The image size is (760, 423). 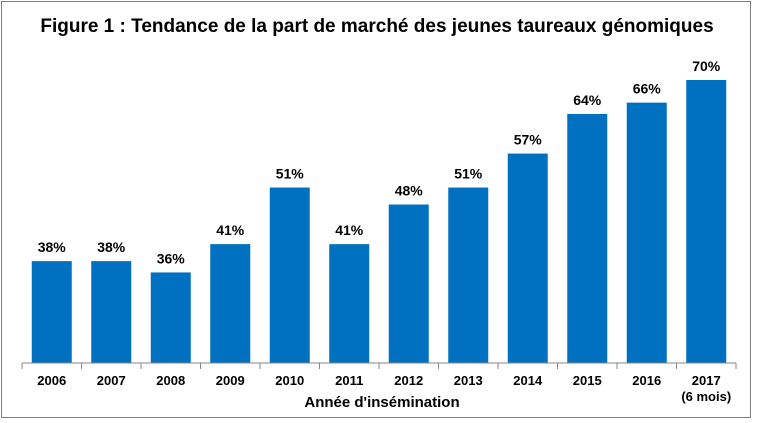 What do you see at coordinates (52, 247) in the screenshot?
I see `data-label-2006: 38%` at bounding box center [52, 247].